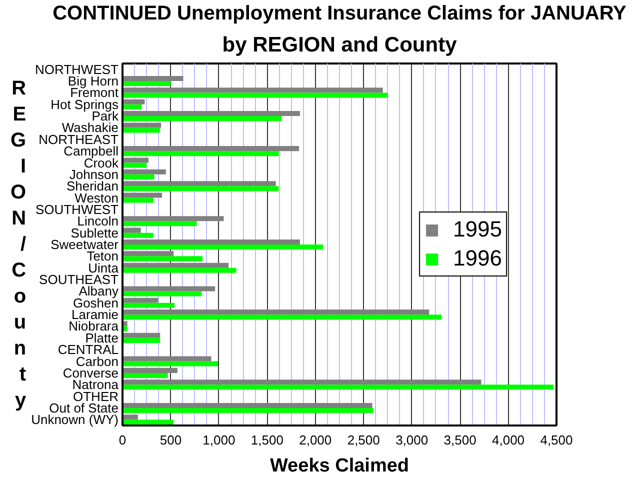  I want to click on chart-subtitle: by REGION and County, so click(340, 45).